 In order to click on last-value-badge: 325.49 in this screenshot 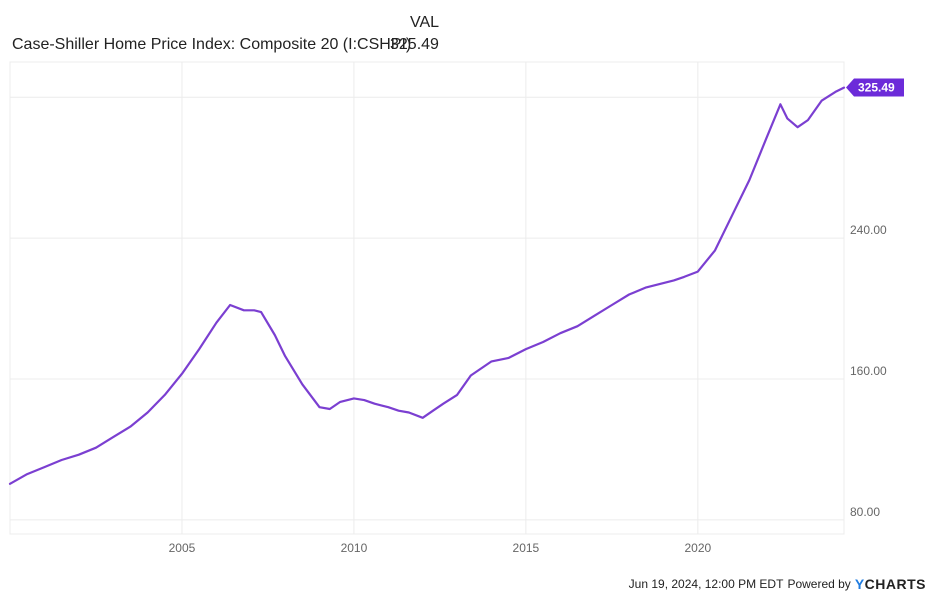, I will do `click(875, 87)`.